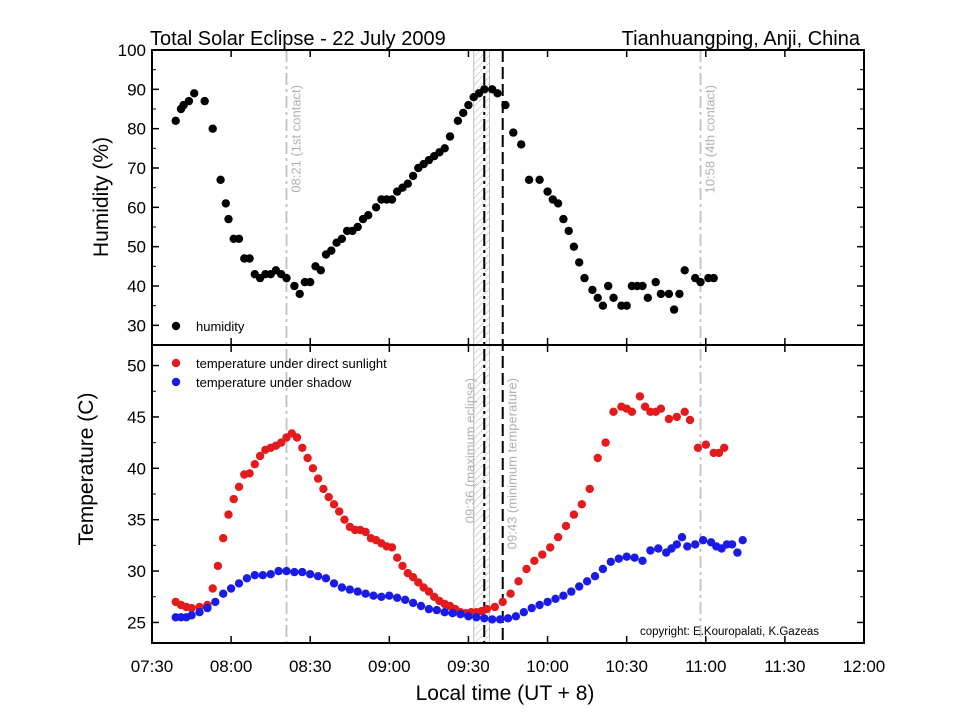  Describe the element at coordinates (468, 666) in the screenshot. I see `xtick-label-4: 09:30` at that location.